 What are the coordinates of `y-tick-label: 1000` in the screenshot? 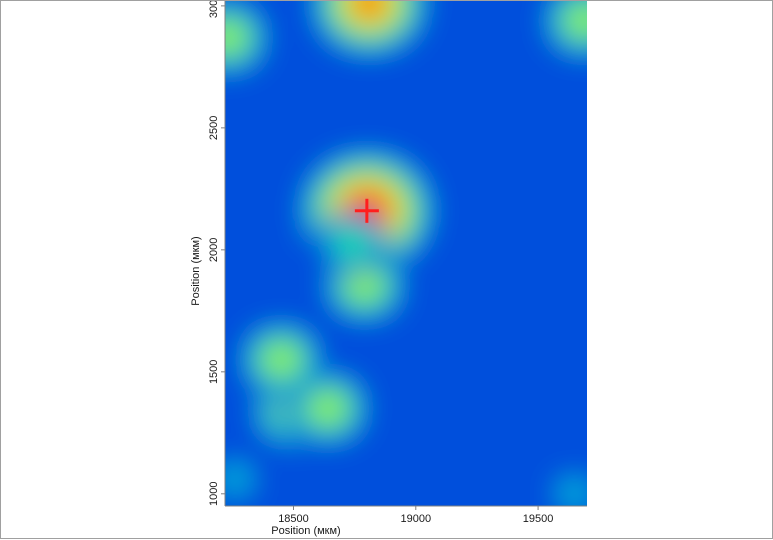 It's located at (214, 494).